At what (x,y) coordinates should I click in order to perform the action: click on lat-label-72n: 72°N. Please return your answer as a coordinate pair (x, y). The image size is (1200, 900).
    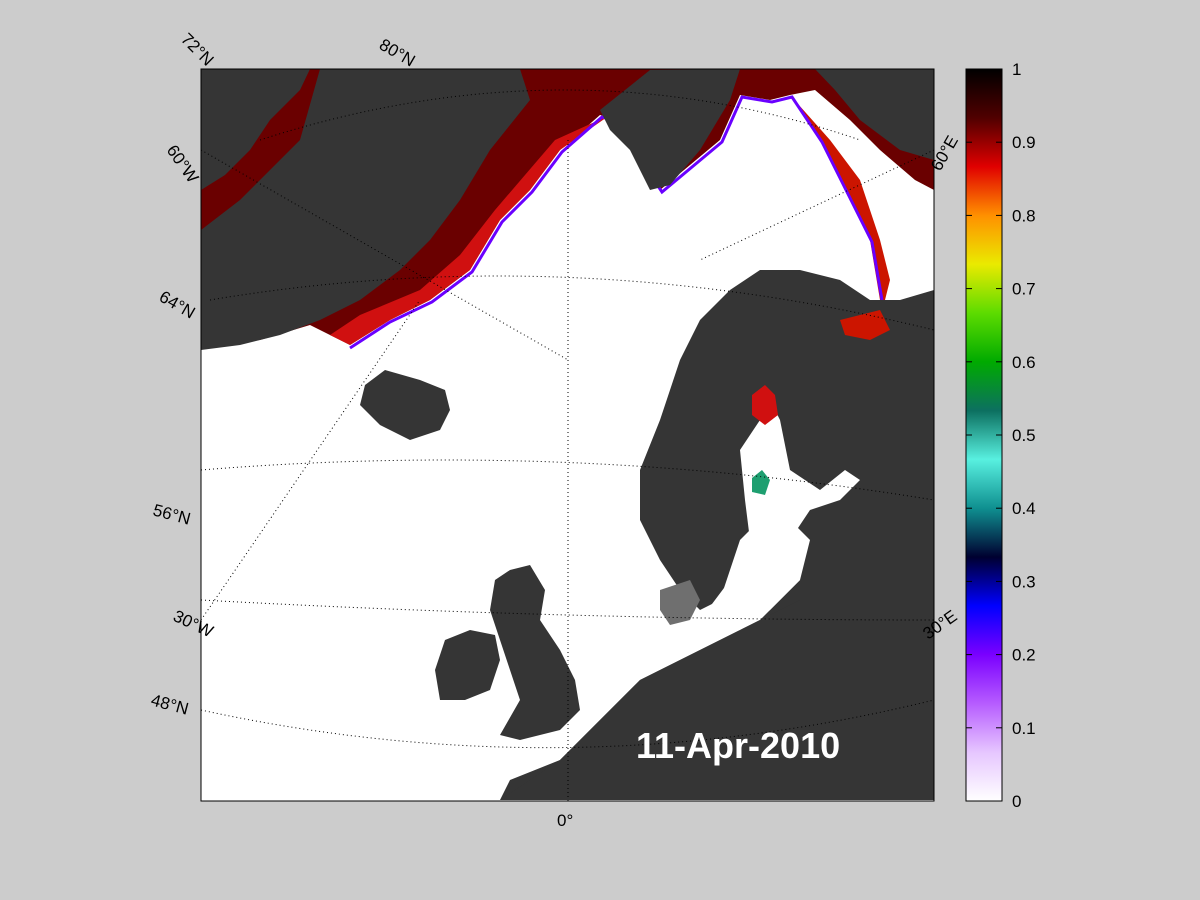
    Looking at the image, I should click on (197, 49).